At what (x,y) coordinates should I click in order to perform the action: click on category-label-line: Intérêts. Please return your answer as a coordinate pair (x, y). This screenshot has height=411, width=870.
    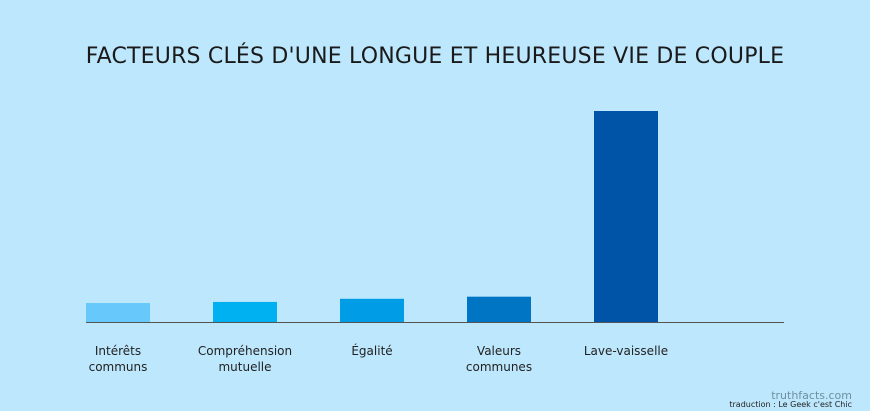
    Looking at the image, I should click on (118, 351).